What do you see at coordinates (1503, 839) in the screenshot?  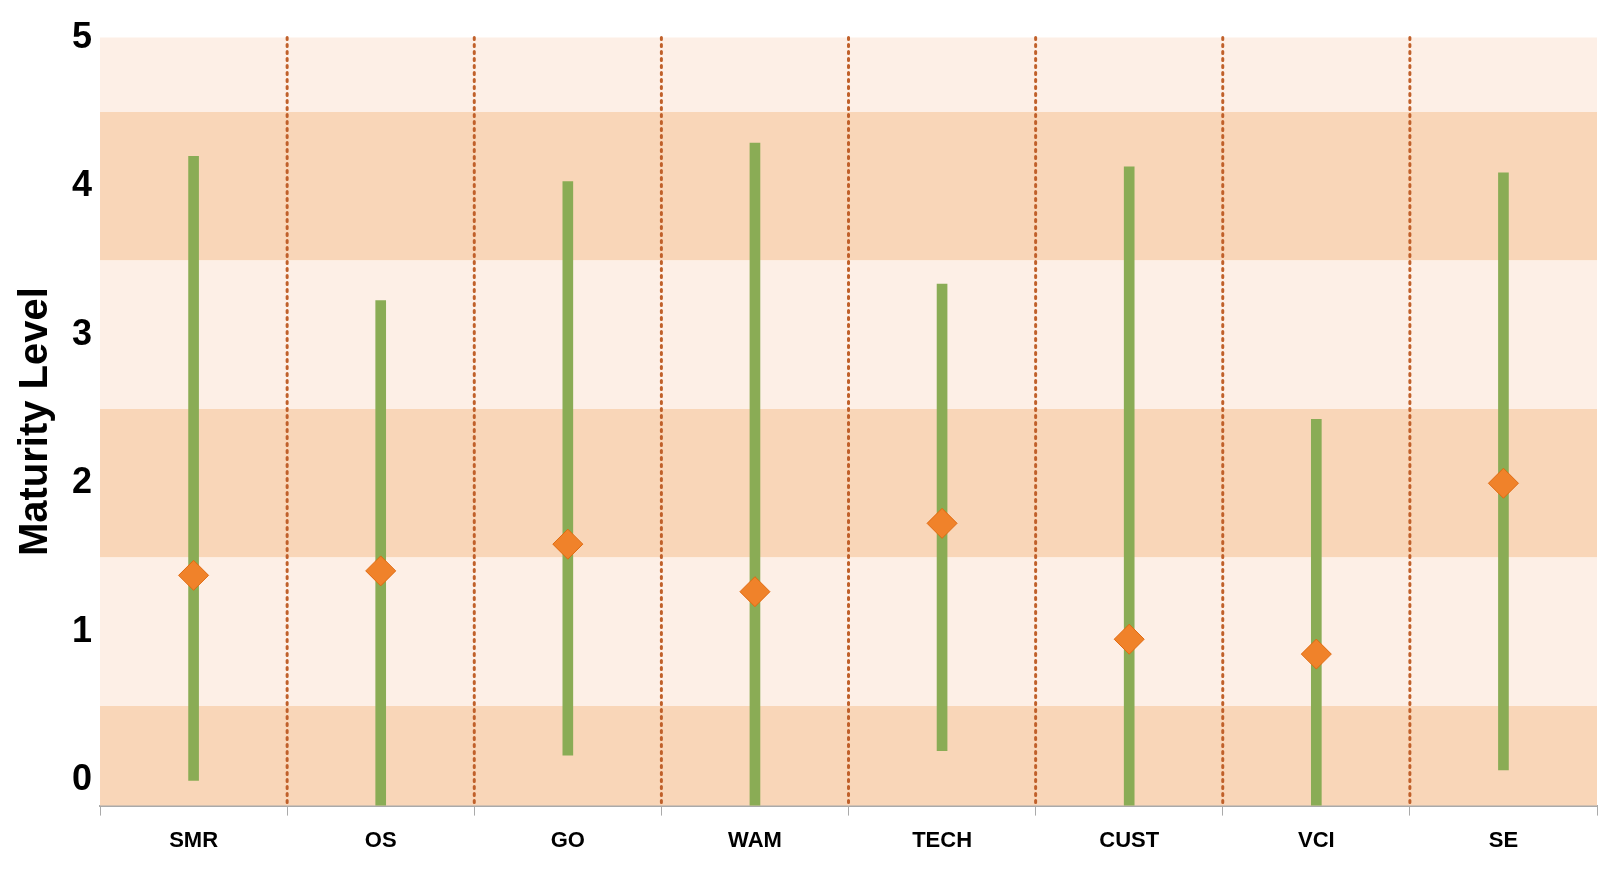 I see `x-tick-label: SE` at bounding box center [1503, 839].